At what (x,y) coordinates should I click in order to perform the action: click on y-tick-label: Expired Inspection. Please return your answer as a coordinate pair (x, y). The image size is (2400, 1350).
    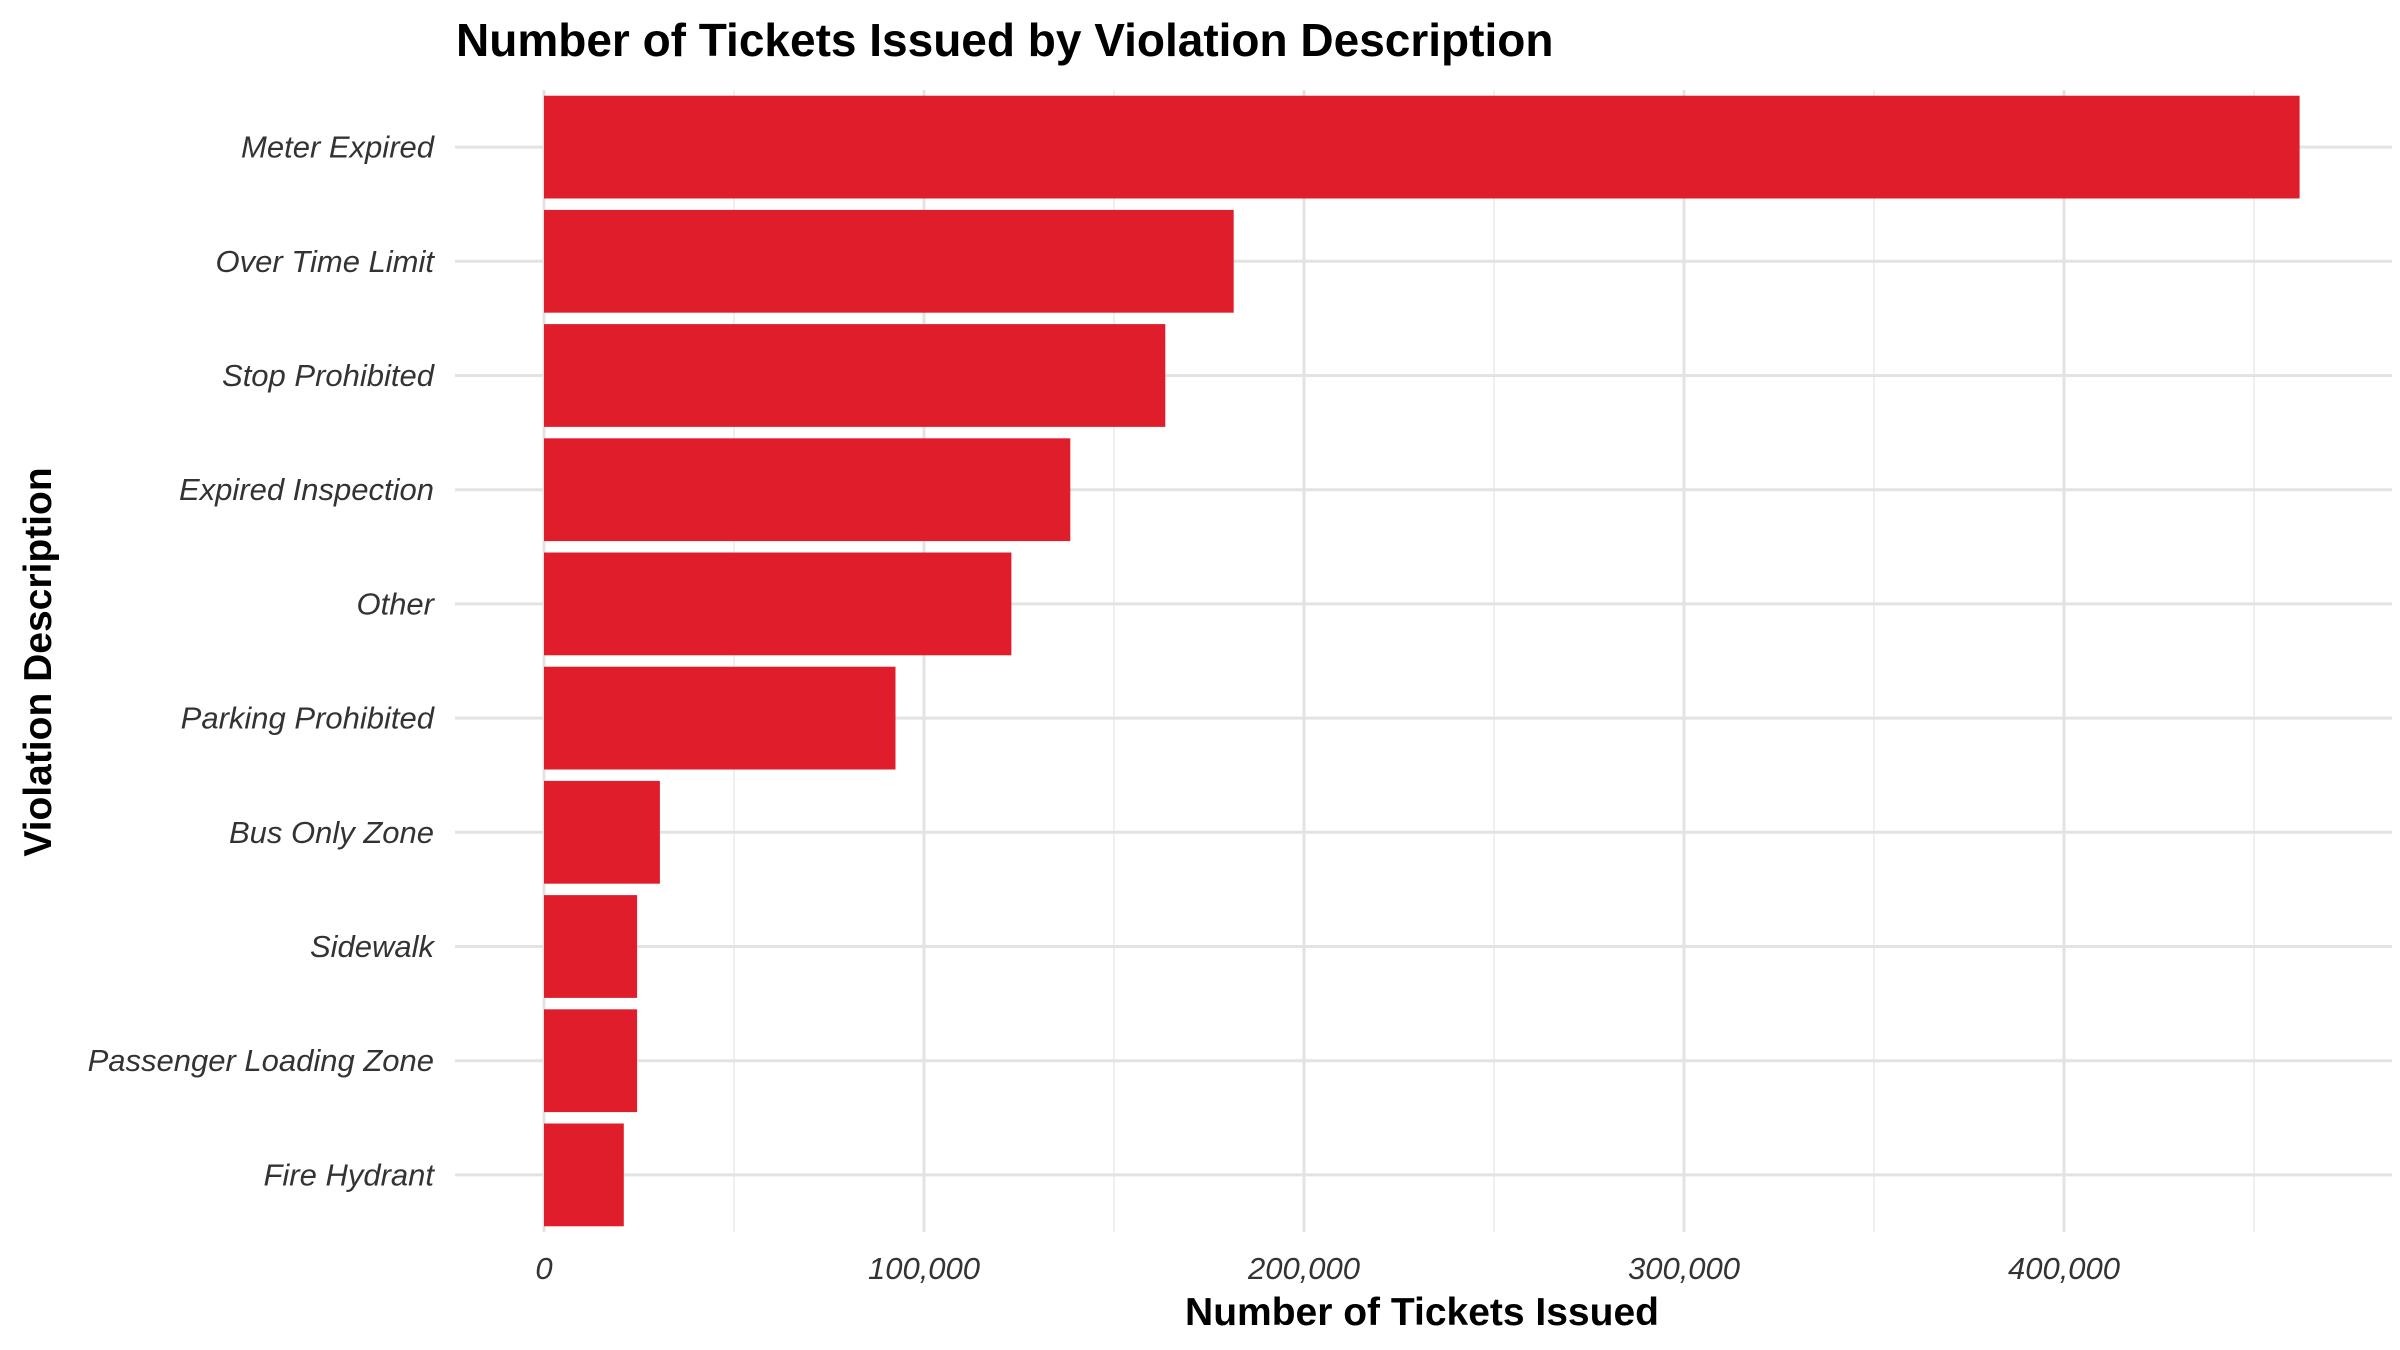
    Looking at the image, I should click on (306, 489).